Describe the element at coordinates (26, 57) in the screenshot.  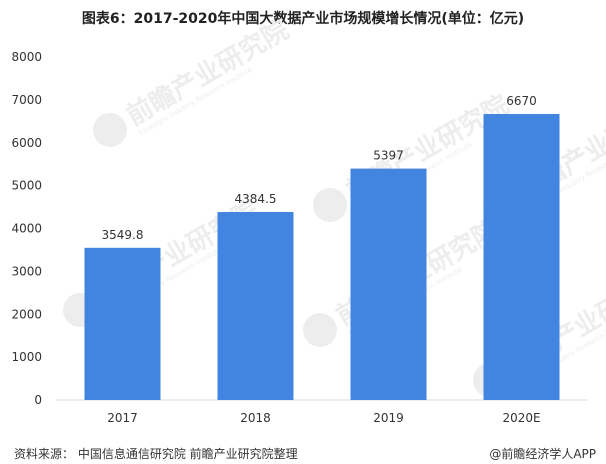
I see `y-tick-label: 8000` at that location.